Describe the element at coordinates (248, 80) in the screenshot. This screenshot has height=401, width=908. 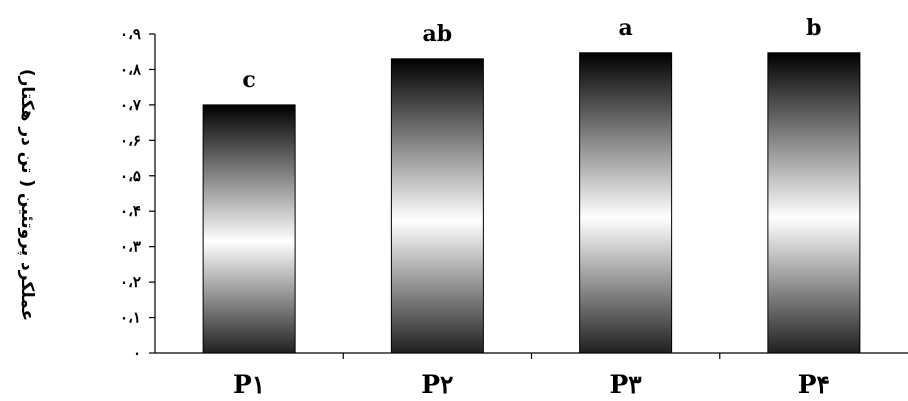
I see `bar-data-label: c` at that location.